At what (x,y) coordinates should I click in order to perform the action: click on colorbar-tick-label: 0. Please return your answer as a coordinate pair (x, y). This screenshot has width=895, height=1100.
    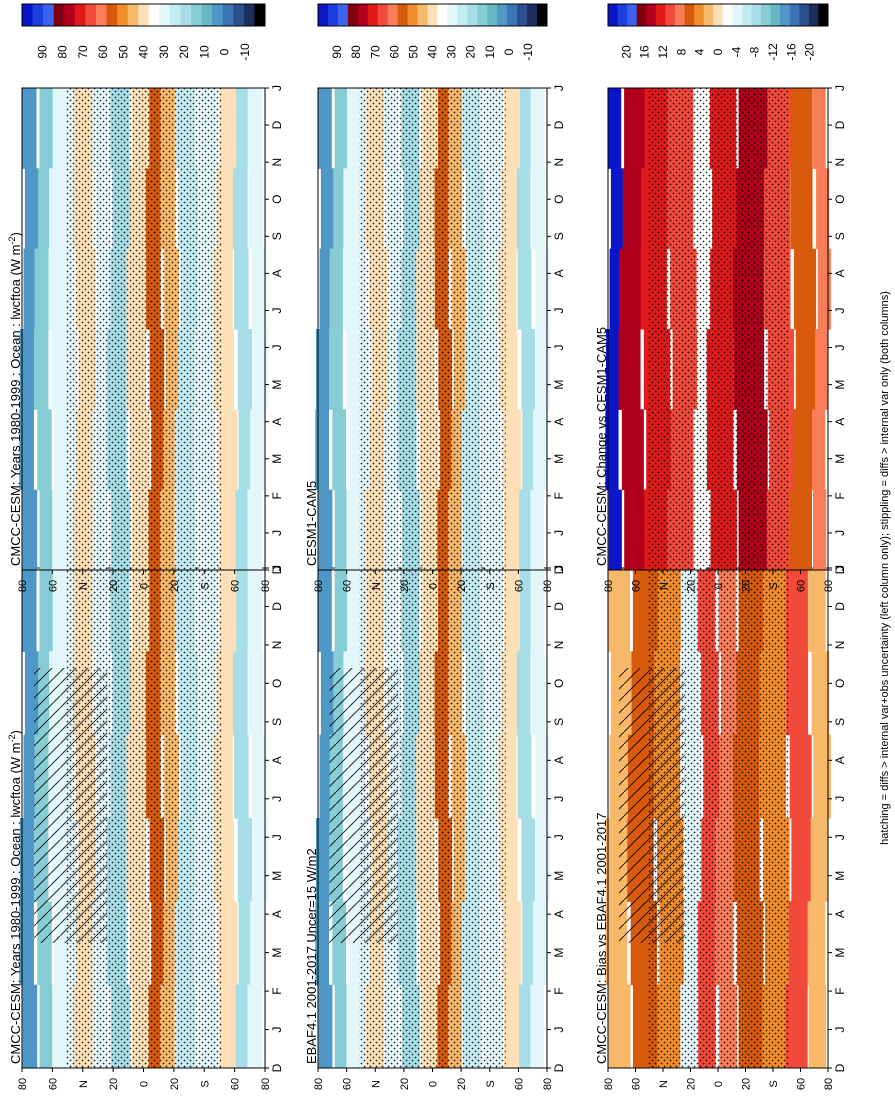
    Looking at the image, I should click on (509, 51).